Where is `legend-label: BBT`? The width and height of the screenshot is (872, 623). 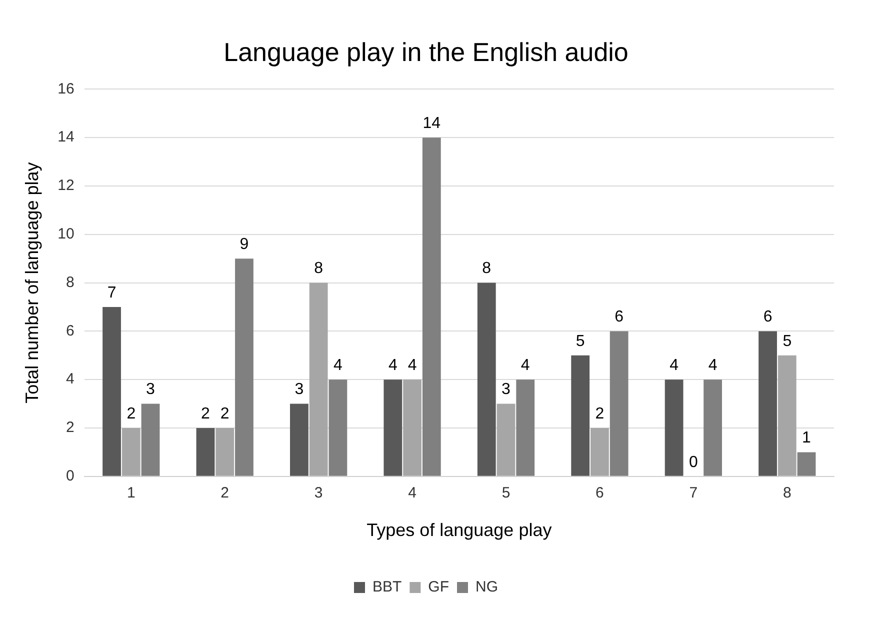
legend-label: BBT is located at coordinates (387, 587).